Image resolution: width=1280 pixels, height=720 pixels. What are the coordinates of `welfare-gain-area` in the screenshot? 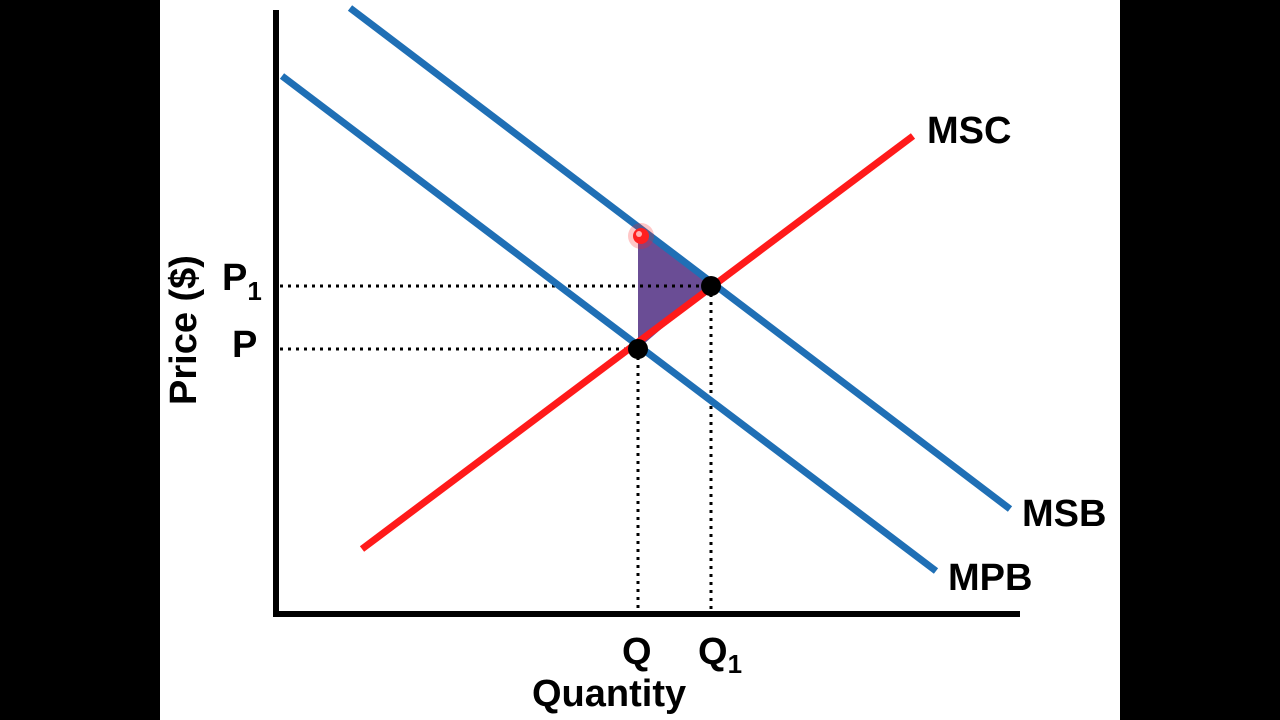 It's located at (674, 288).